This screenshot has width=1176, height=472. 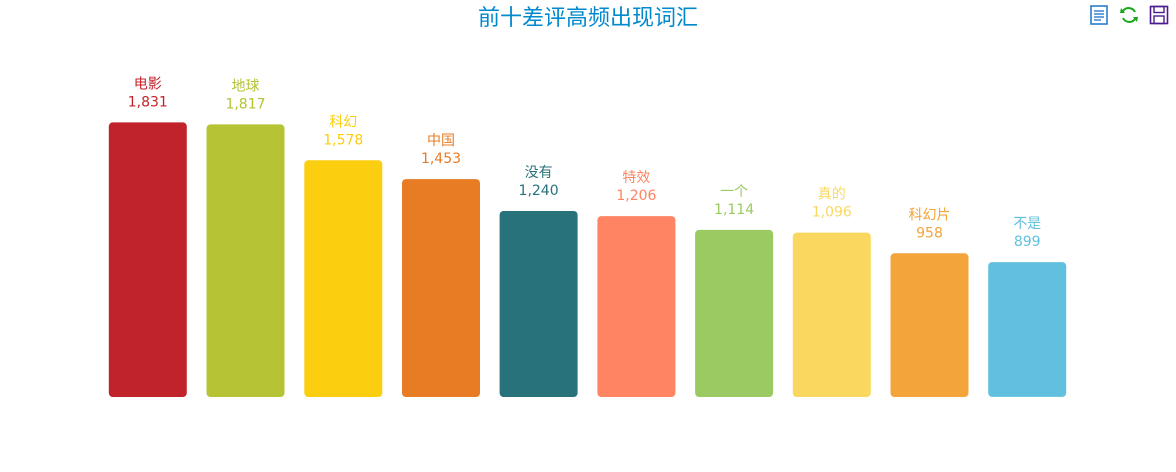 What do you see at coordinates (441, 141) in the screenshot?
I see `bar-category-label: 中国` at bounding box center [441, 141].